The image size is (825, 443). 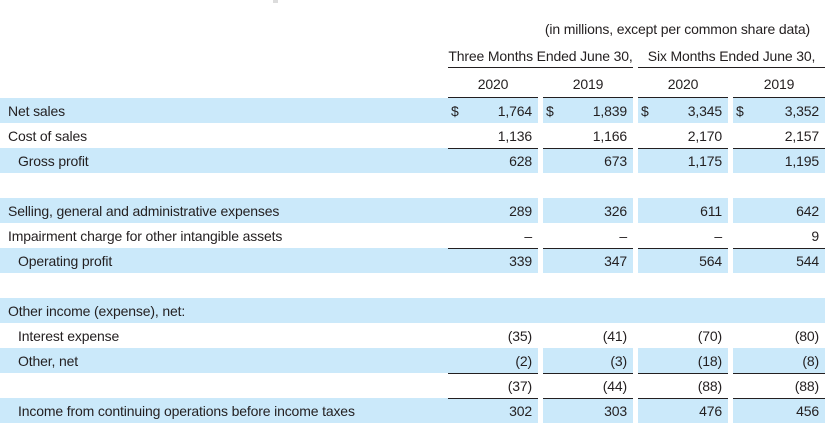 I want to click on value-cell: 456, so click(x=779, y=410).